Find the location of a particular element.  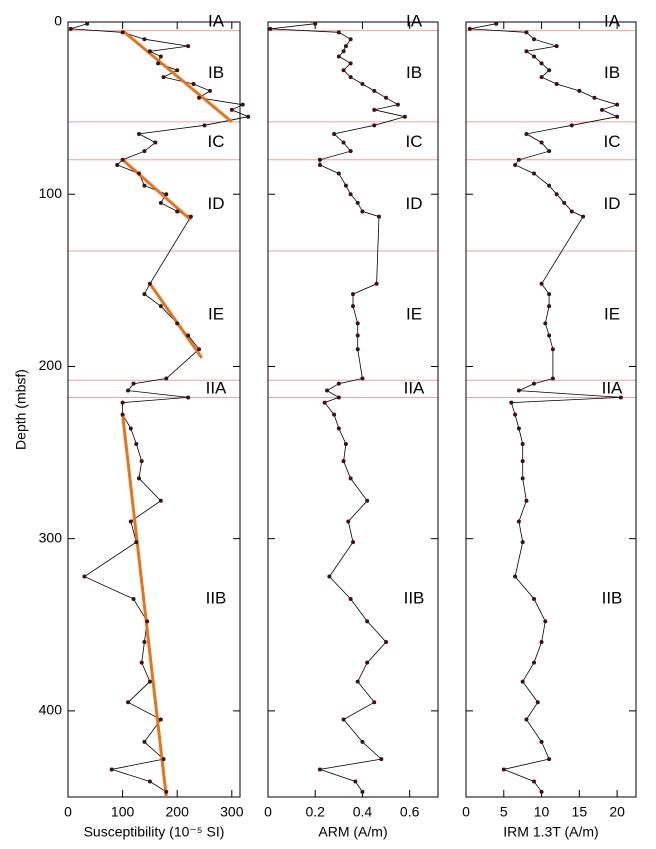

y-tick-label: 0 is located at coordinates (58, 21).